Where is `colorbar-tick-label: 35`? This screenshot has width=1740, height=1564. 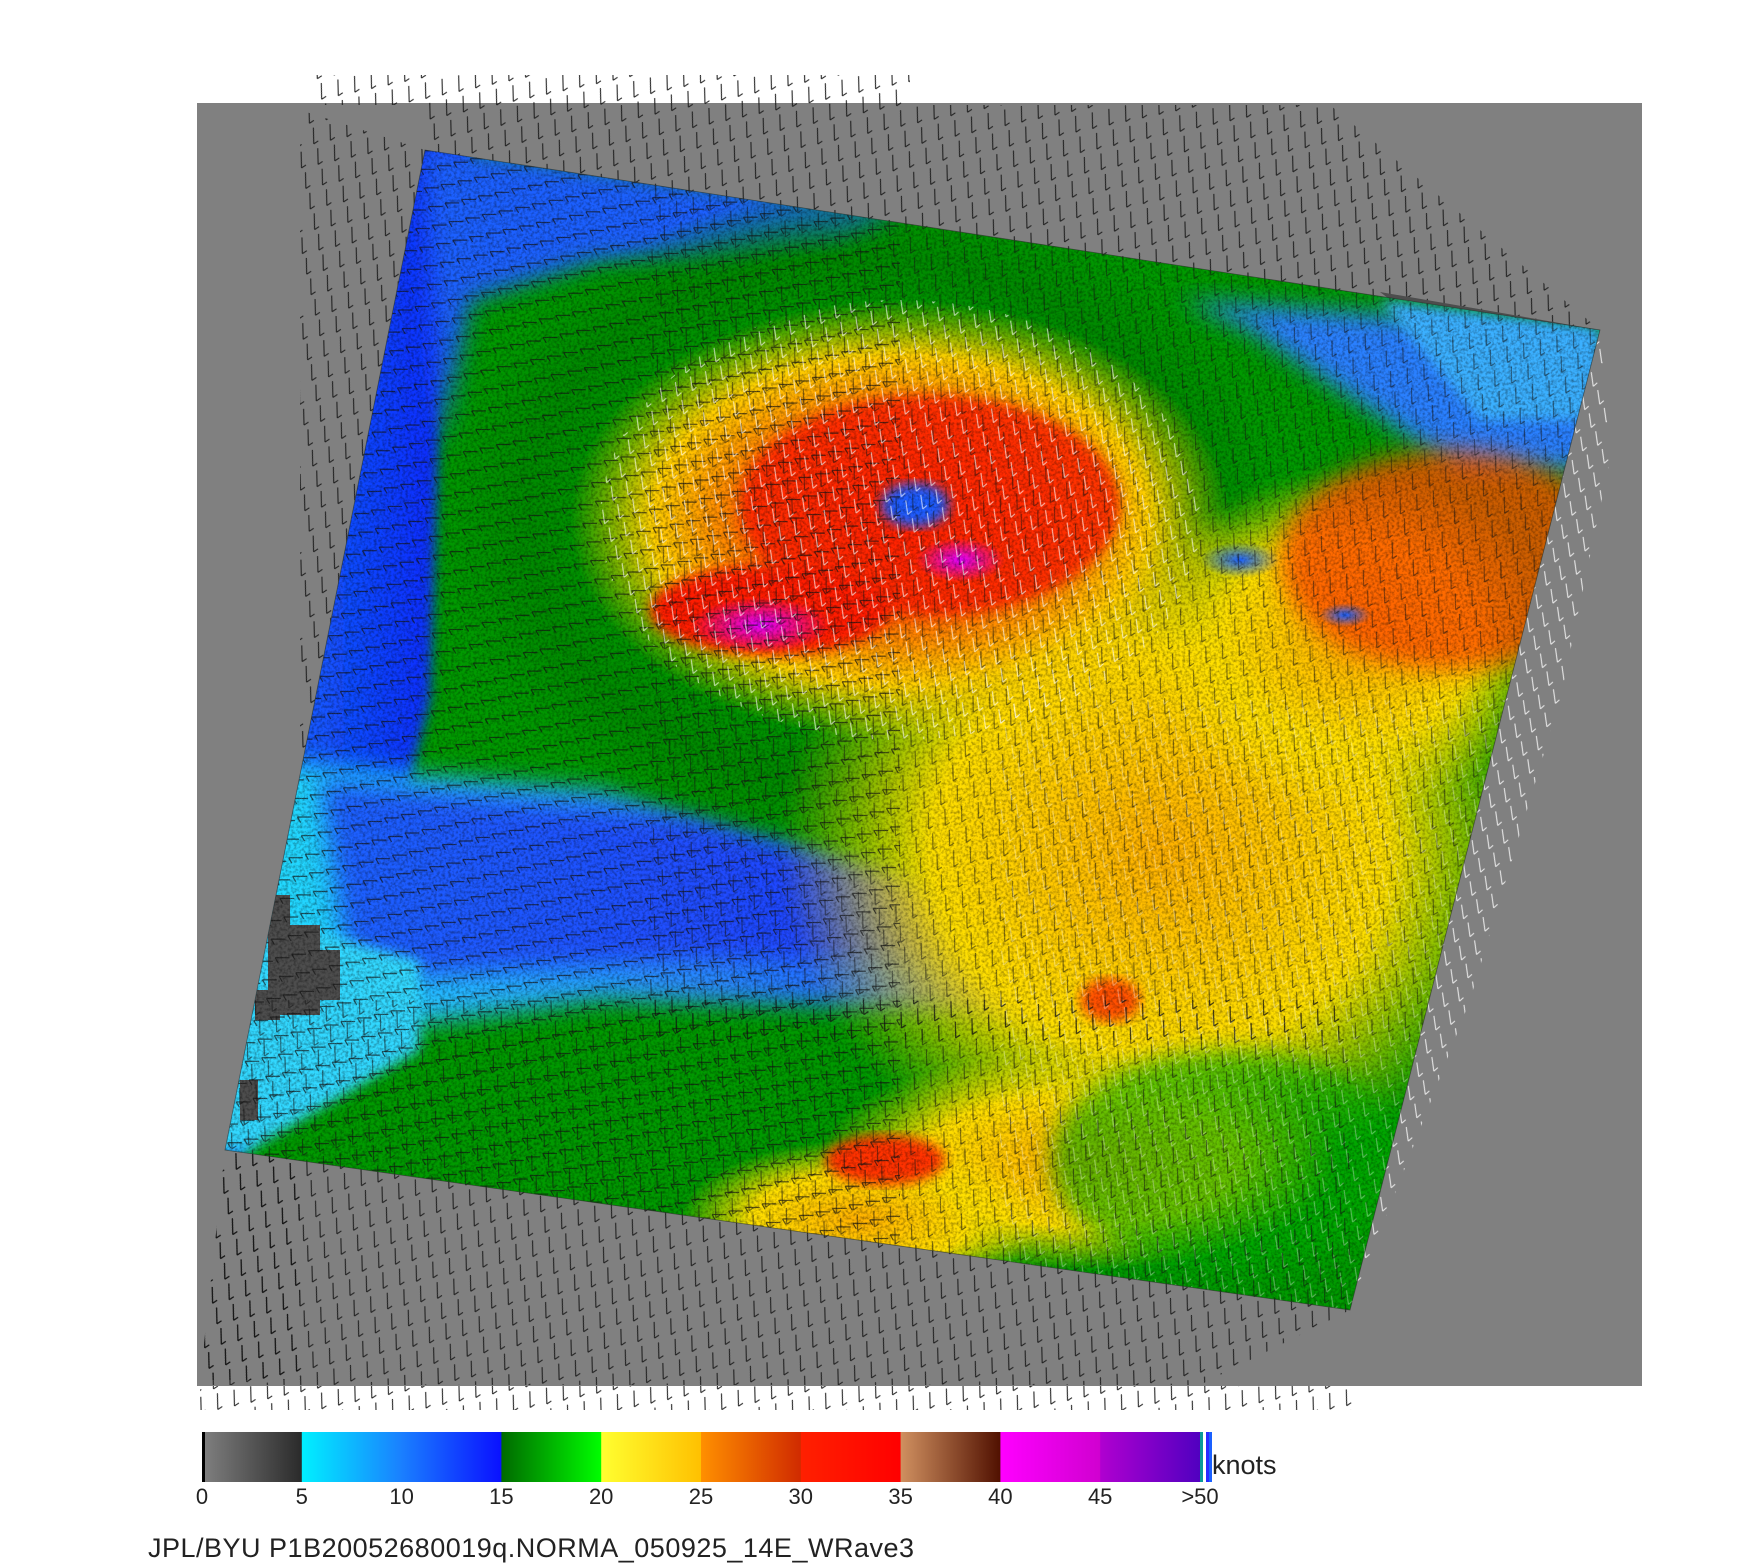
colorbar-tick-label: 35 is located at coordinates (900, 1496).